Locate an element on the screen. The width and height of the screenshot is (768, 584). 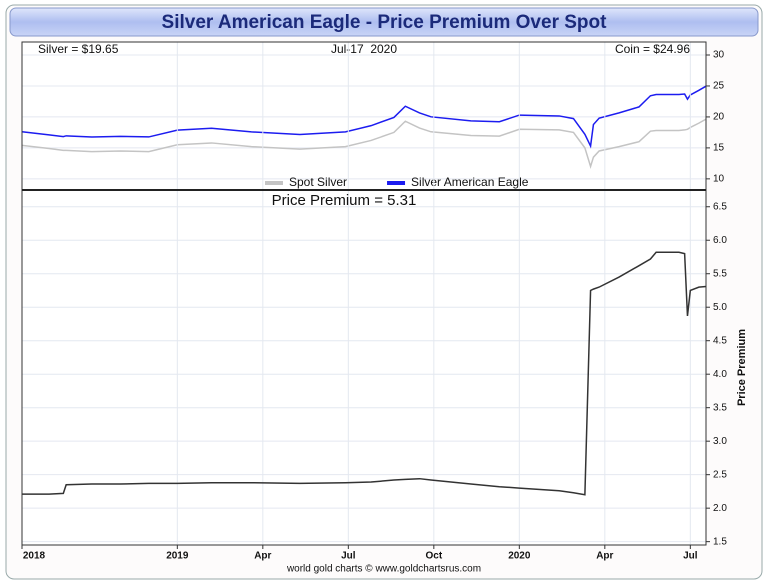
y-tick-label: 5.5 is located at coordinates (720, 273).